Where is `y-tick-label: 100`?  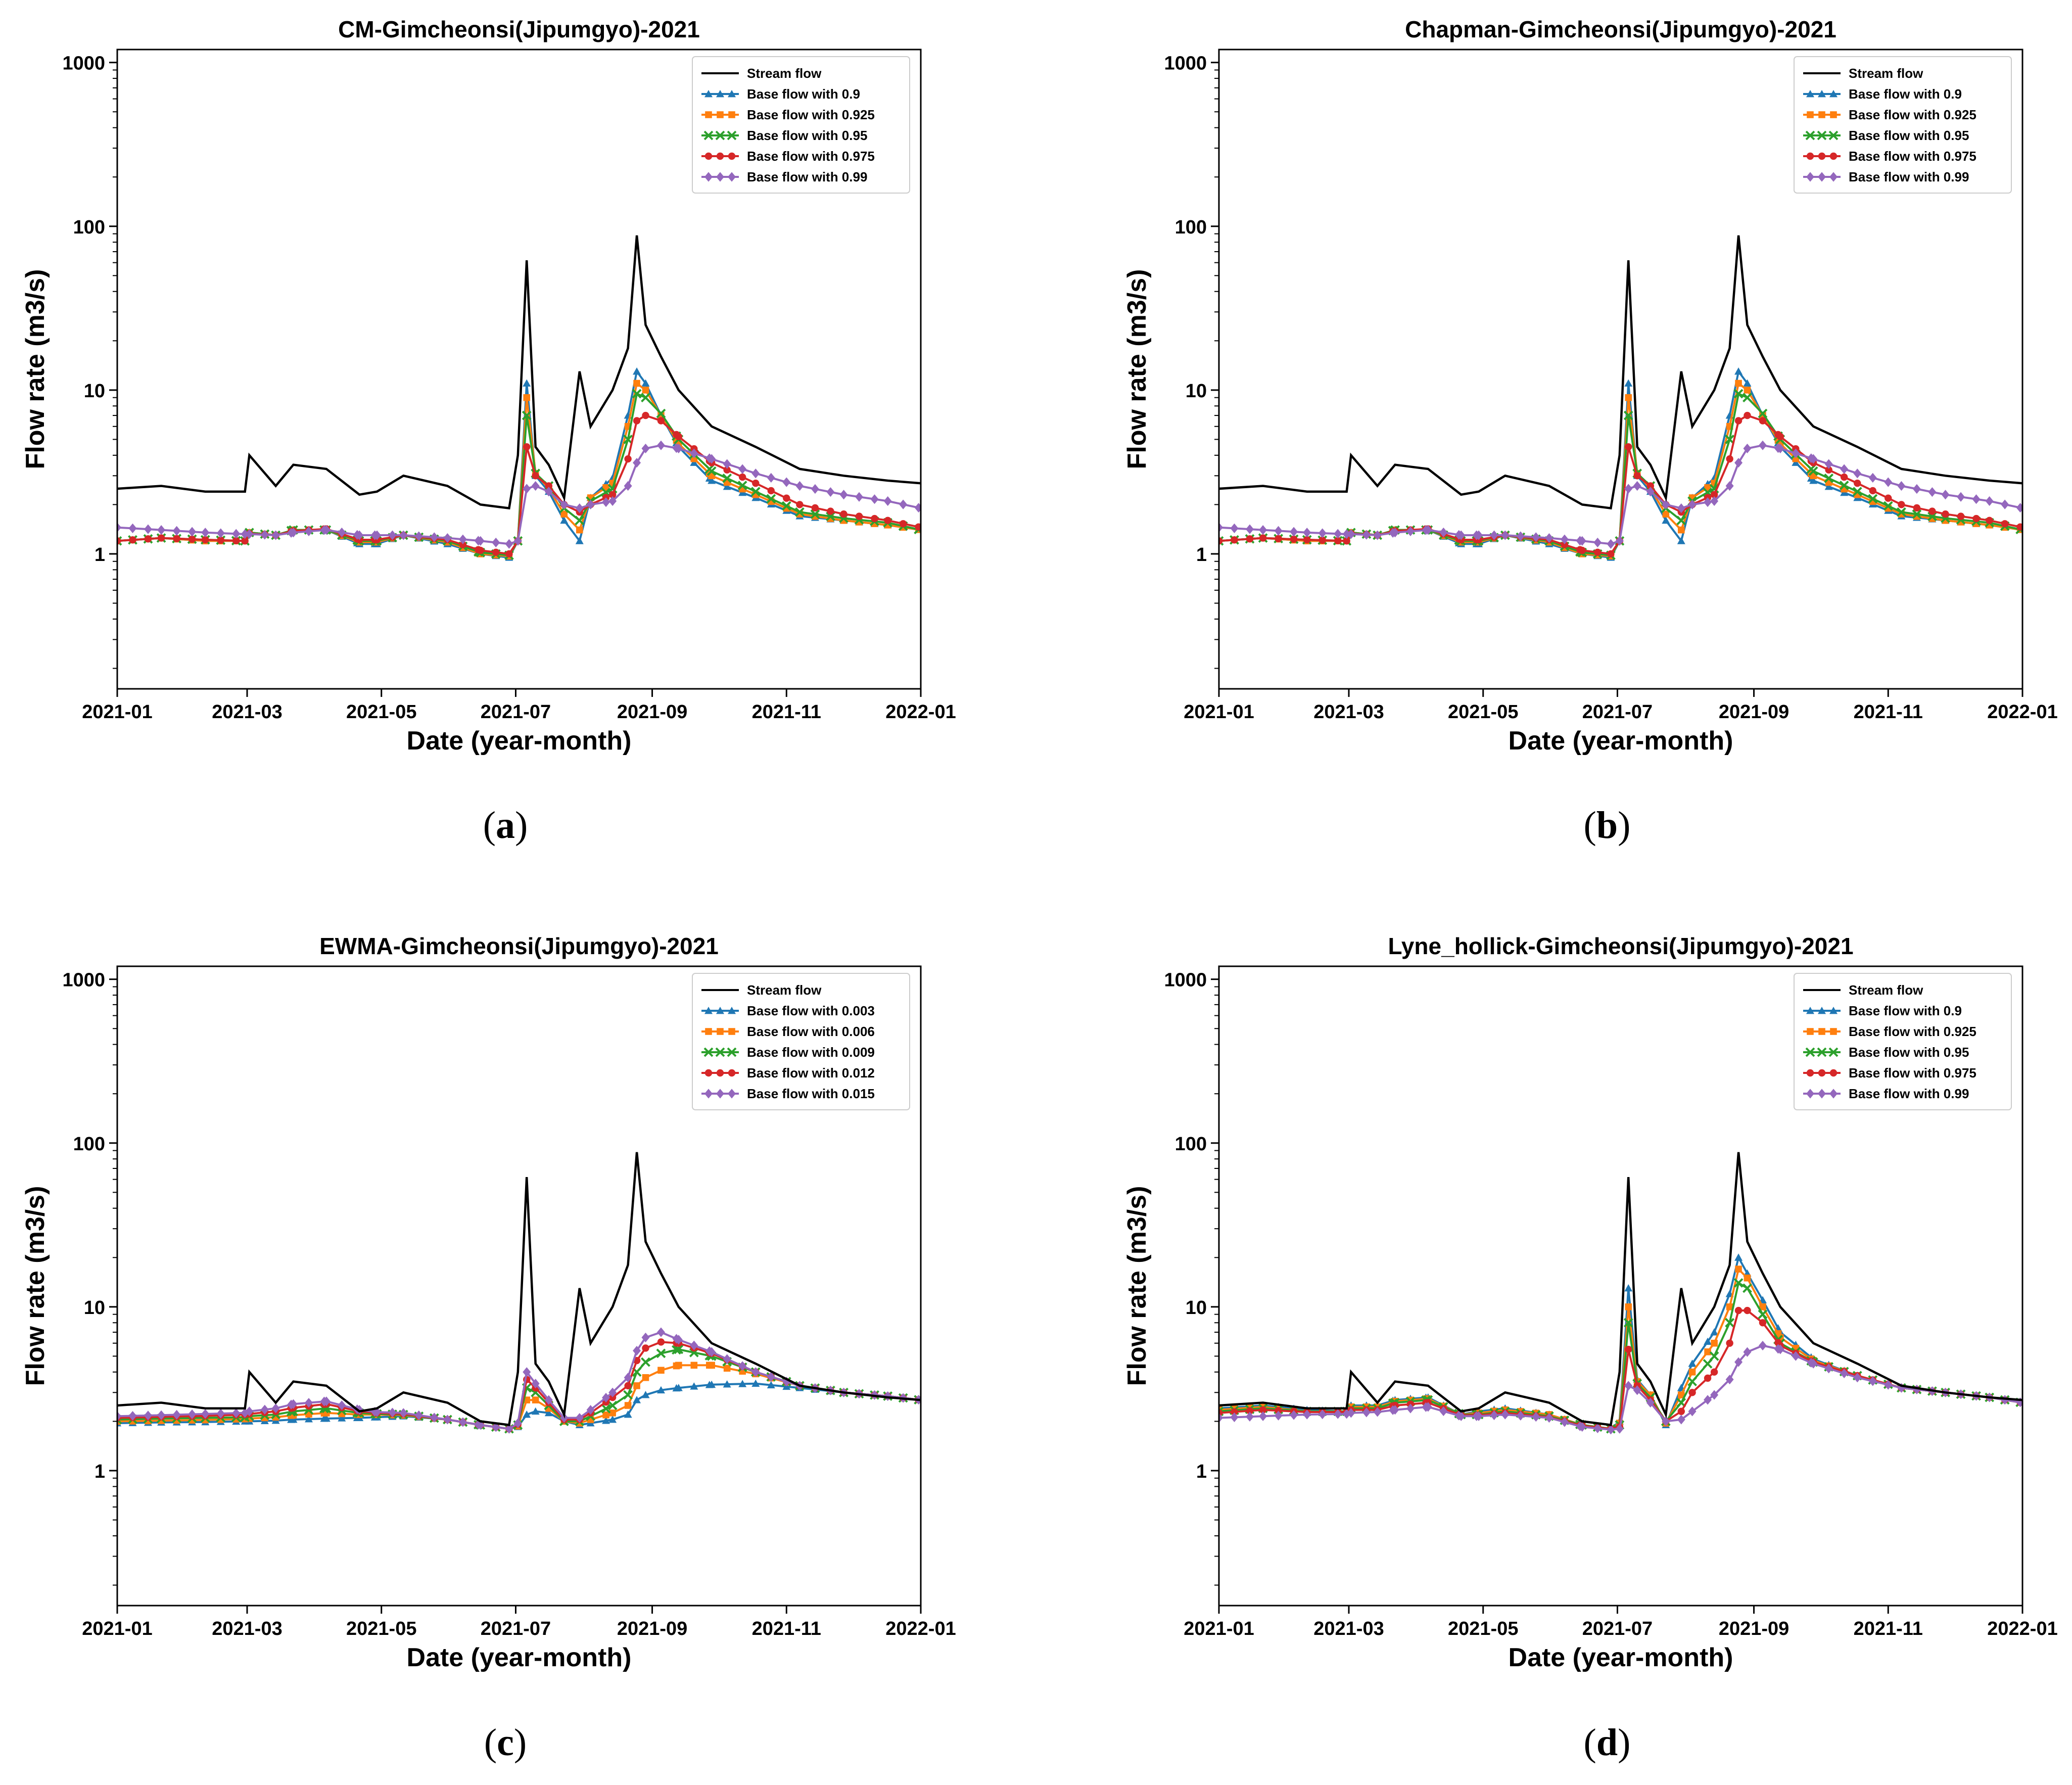
y-tick-label: 100 is located at coordinates (89, 1144).